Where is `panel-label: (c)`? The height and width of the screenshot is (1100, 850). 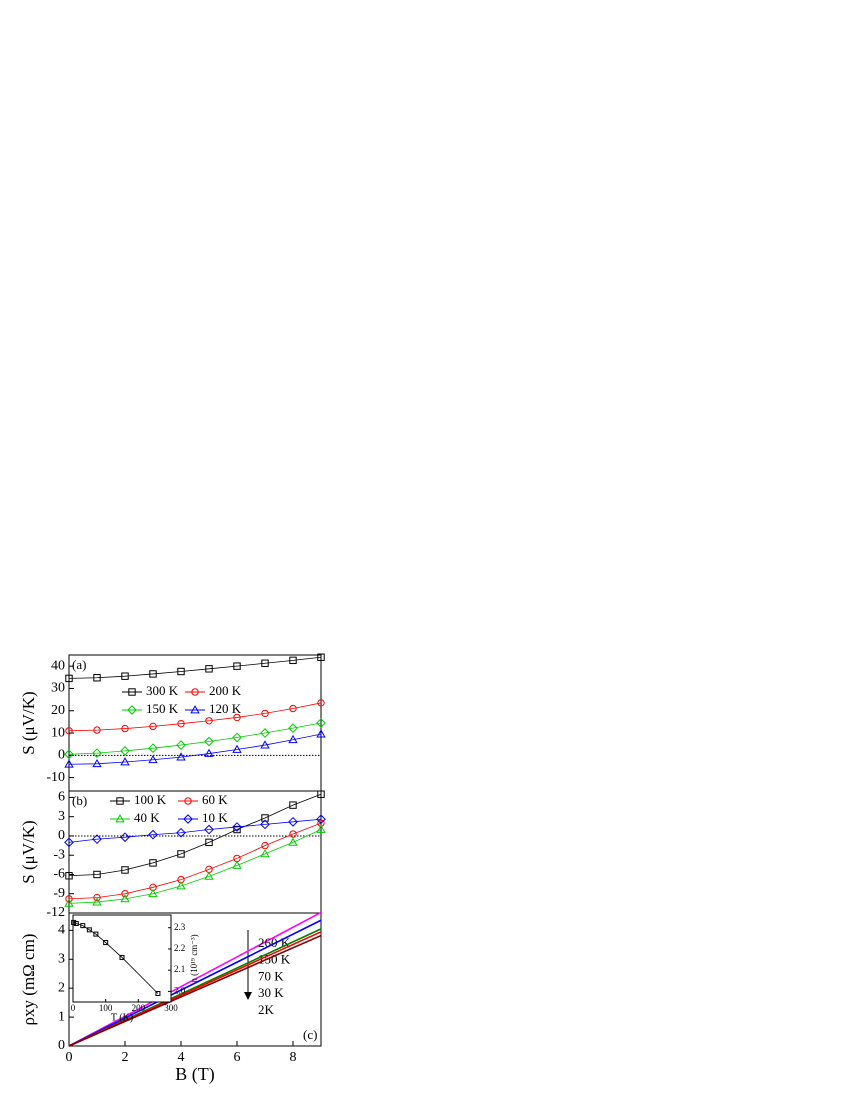
panel-label: (c) is located at coordinates (310, 1034).